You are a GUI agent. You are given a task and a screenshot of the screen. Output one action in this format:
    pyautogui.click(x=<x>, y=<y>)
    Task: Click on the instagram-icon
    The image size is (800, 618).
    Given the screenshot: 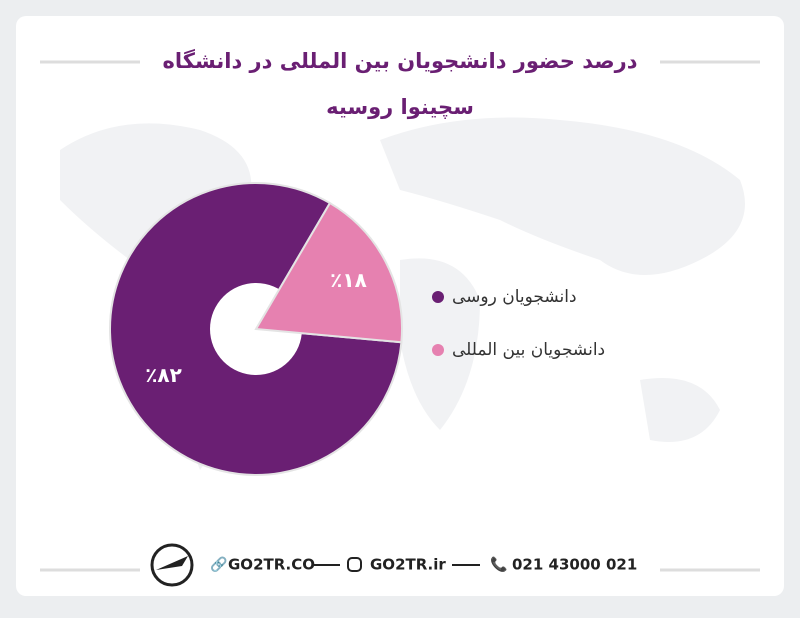 What is the action you would take?
    pyautogui.click(x=354, y=564)
    